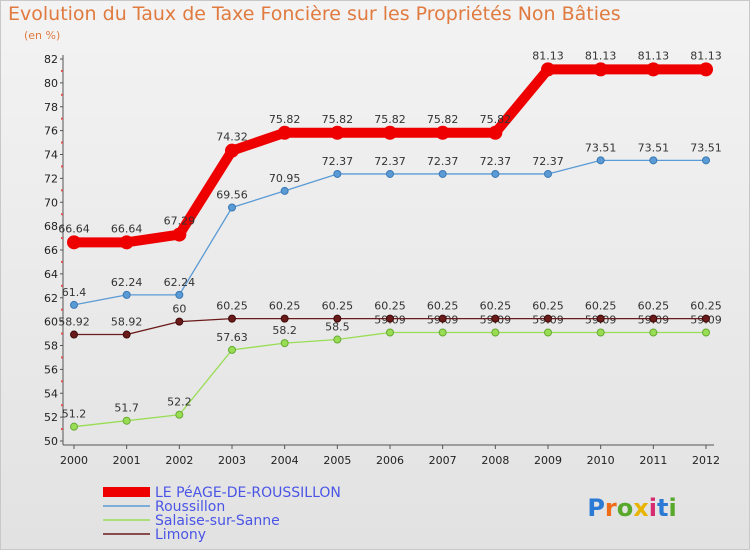  Describe the element at coordinates (42, 35) in the screenshot. I see `unit-label: (en %)` at that location.